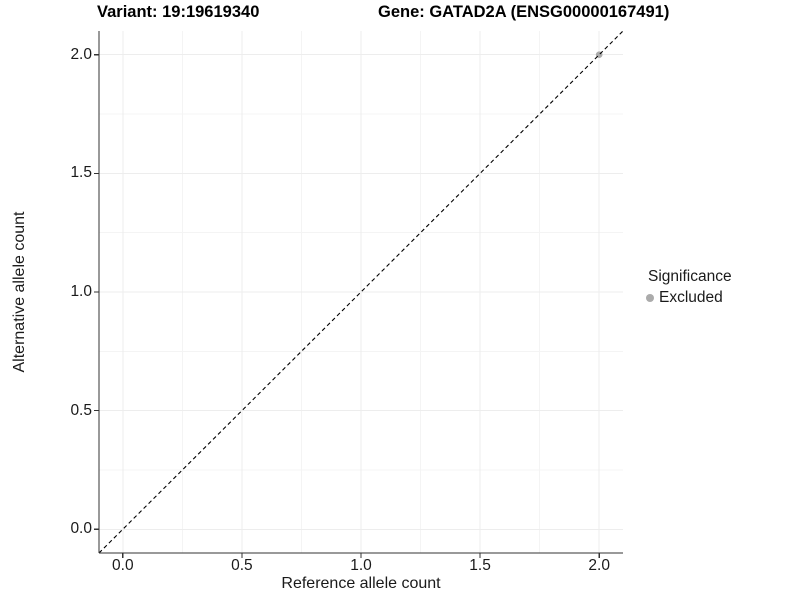  I want to click on x-tick-label: 1.0, so click(361, 565).